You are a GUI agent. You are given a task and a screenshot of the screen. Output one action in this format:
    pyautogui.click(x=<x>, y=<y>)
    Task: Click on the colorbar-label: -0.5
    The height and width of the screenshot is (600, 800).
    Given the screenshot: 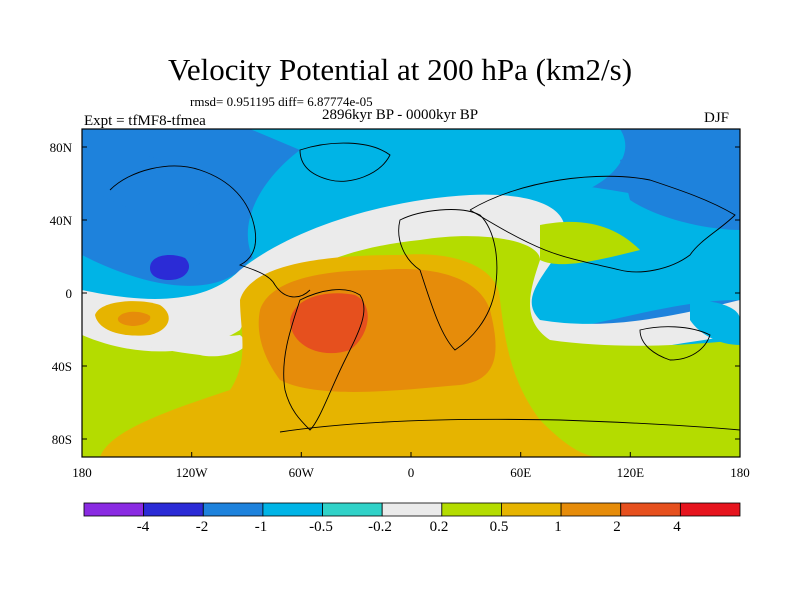 What is the action you would take?
    pyautogui.click(x=321, y=527)
    